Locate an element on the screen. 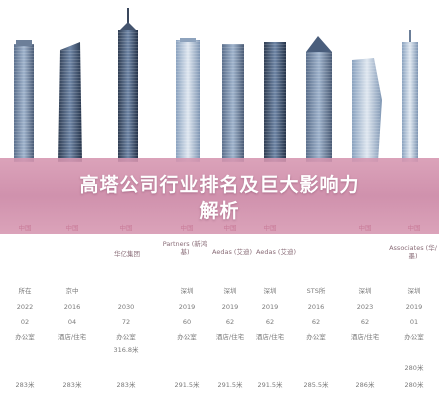 Image resolution: width=439 pixels, height=400 pixels. cell-country-8: 中国 is located at coordinates (365, 228).